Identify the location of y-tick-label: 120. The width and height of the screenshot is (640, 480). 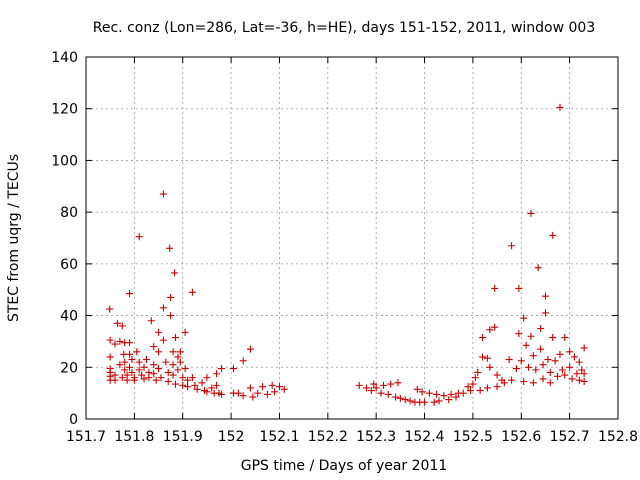
(64, 110).